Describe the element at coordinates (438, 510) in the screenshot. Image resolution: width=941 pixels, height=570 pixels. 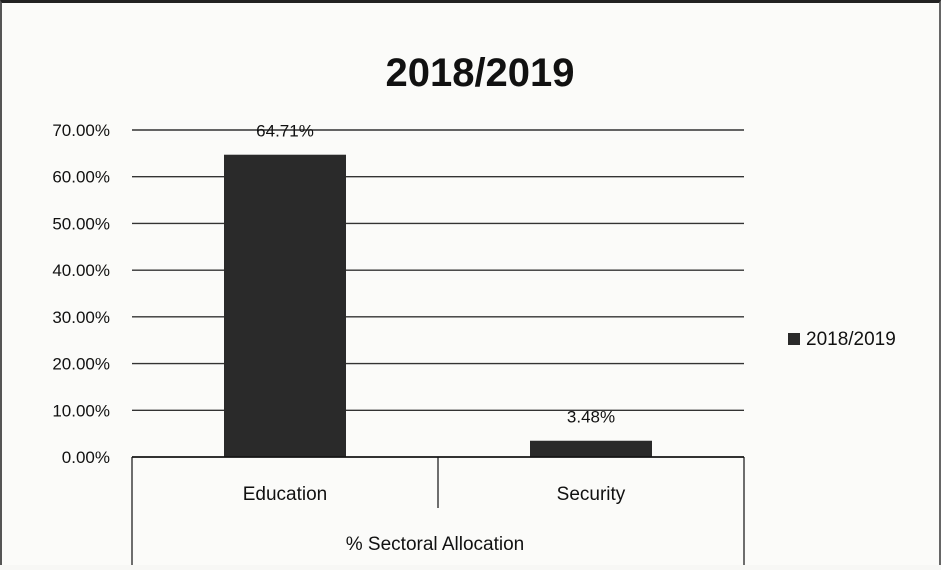
I see `x-axis: Education Security` at that location.